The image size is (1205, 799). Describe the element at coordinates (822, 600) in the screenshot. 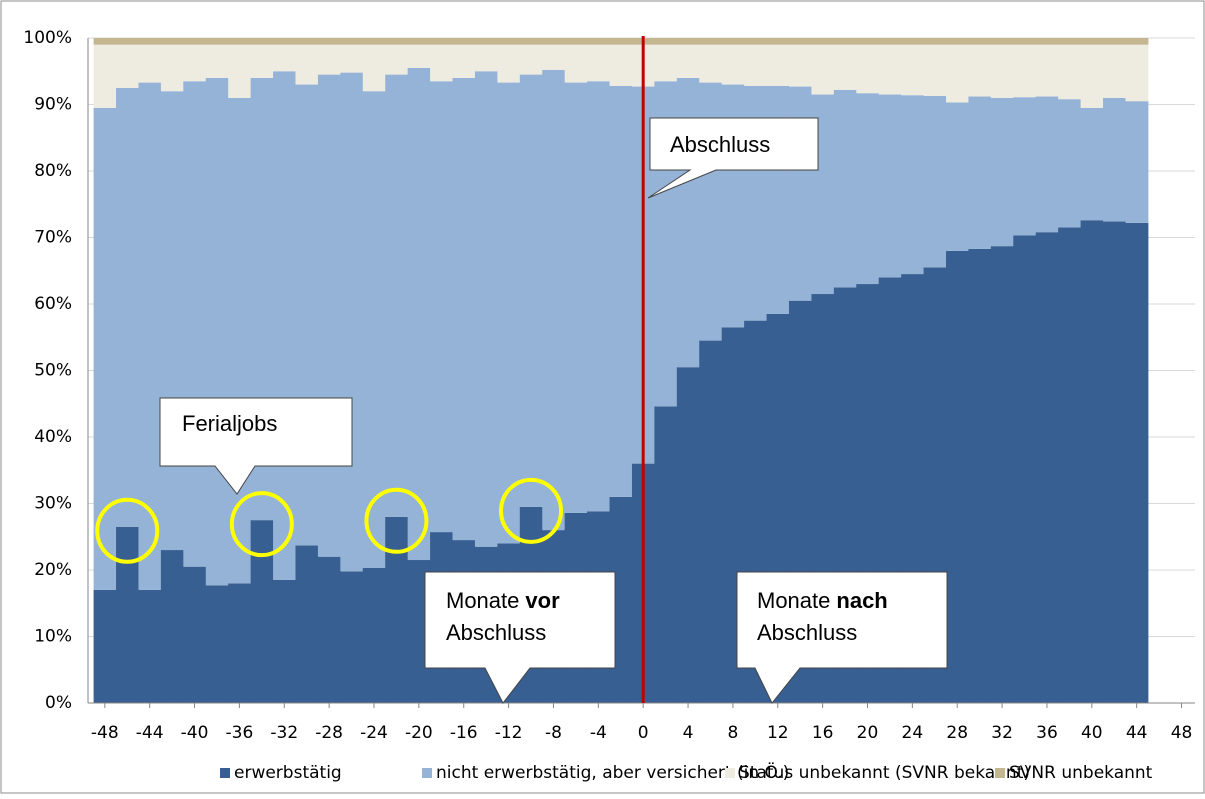

I see `annotation: Monate nach` at that location.